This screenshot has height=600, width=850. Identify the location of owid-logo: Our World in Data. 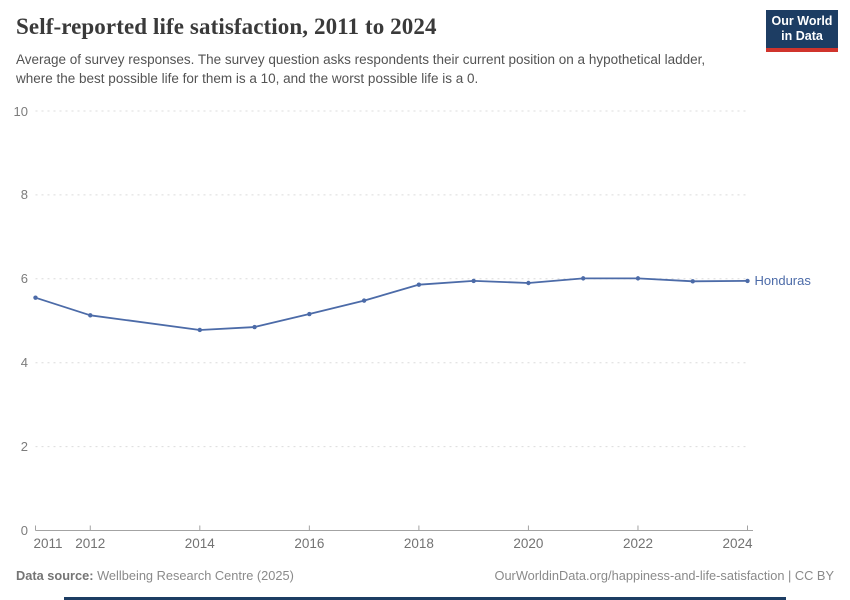
(802, 31).